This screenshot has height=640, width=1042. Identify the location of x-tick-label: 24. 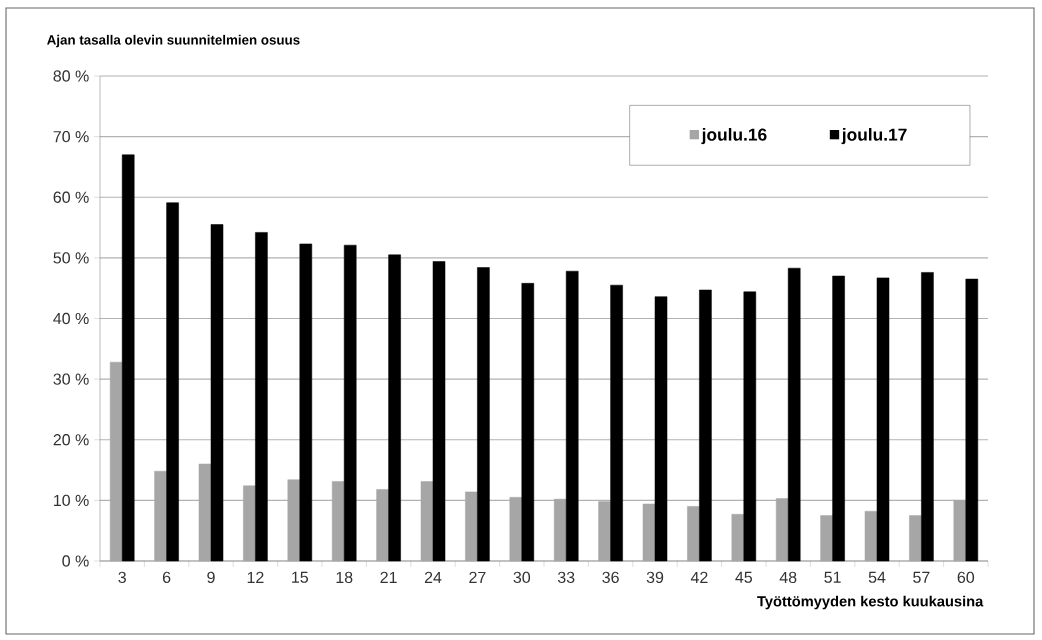
(433, 577).